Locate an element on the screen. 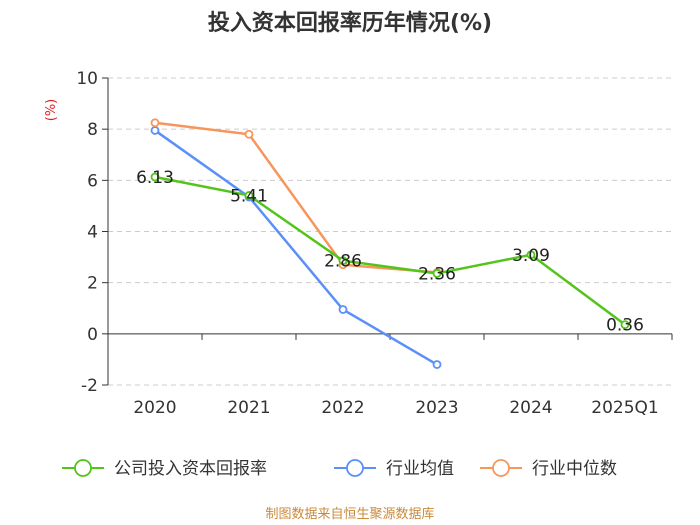 The width and height of the screenshot is (700, 525). y-tick-label: 10 is located at coordinates (87, 79).